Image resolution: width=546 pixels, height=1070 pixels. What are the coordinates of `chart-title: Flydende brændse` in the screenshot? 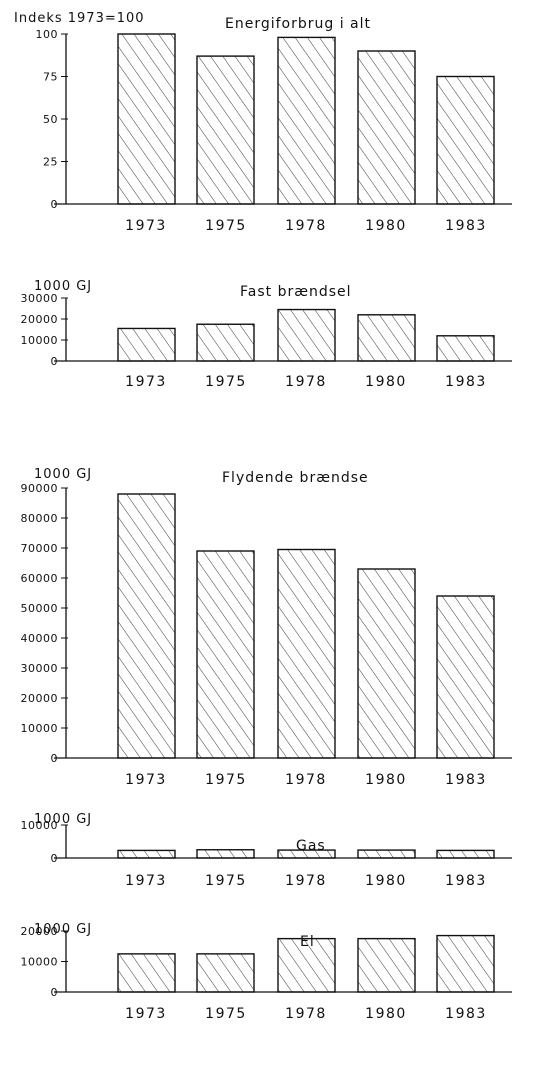 It's located at (295, 478).